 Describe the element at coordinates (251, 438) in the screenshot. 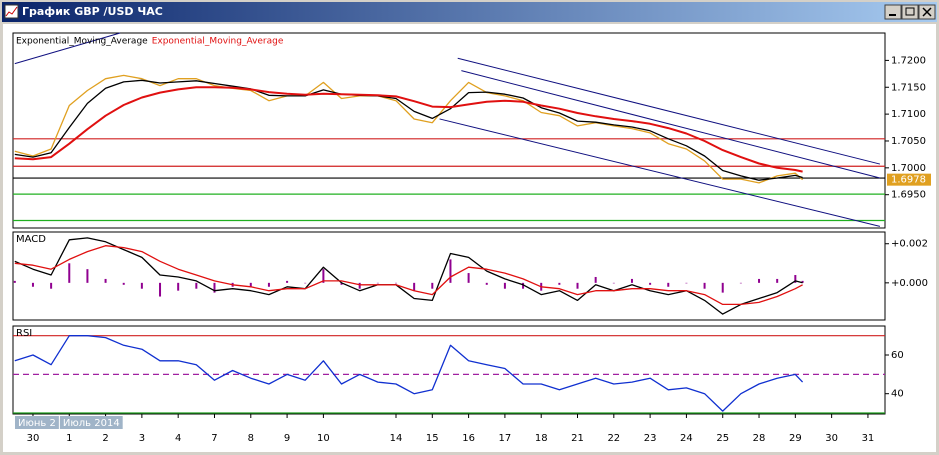

I see `x-tick-label: 8` at that location.